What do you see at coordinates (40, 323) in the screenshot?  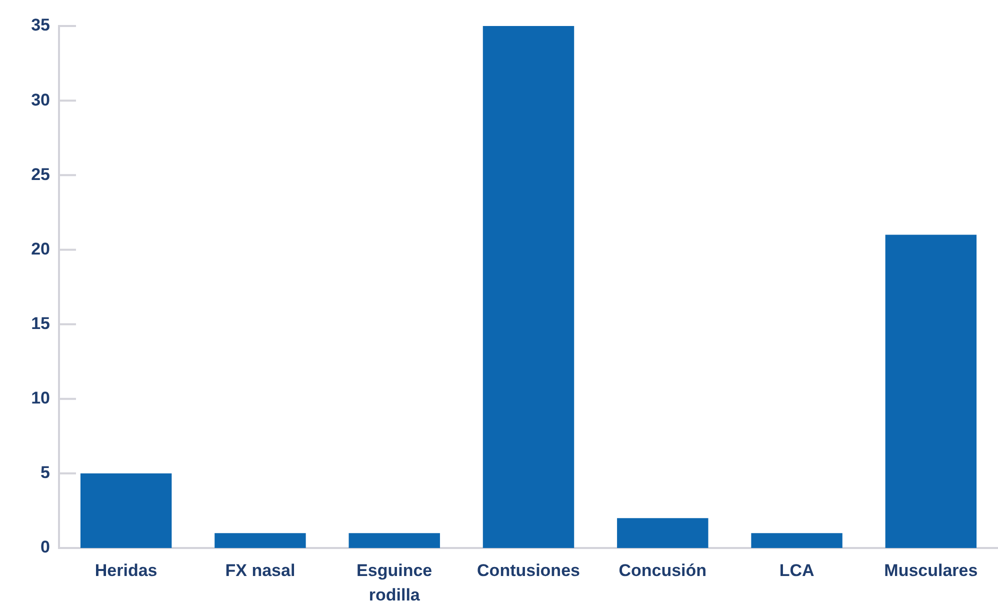 I see `y-tick-label: 15` at bounding box center [40, 323].